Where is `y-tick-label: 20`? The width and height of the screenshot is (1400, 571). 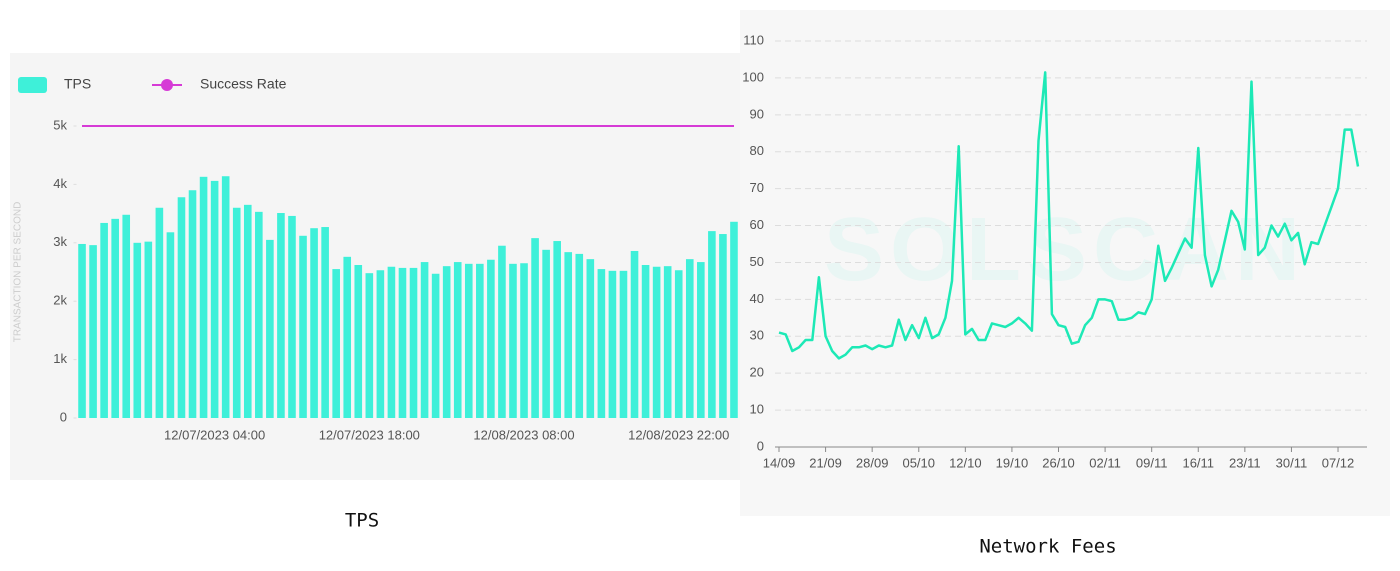
y-tick-label: 20 is located at coordinates (757, 372).